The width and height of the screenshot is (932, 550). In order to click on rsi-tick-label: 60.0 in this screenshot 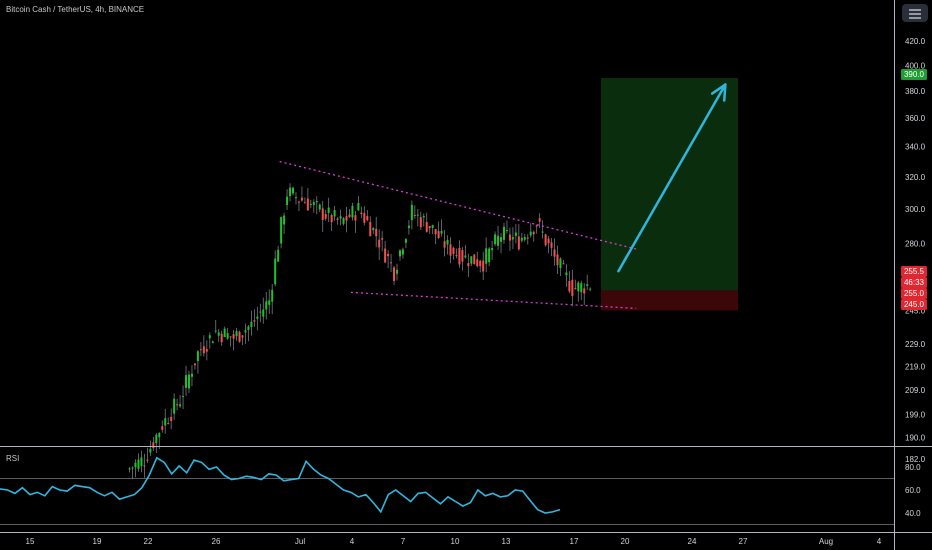, I will do `click(913, 490)`.